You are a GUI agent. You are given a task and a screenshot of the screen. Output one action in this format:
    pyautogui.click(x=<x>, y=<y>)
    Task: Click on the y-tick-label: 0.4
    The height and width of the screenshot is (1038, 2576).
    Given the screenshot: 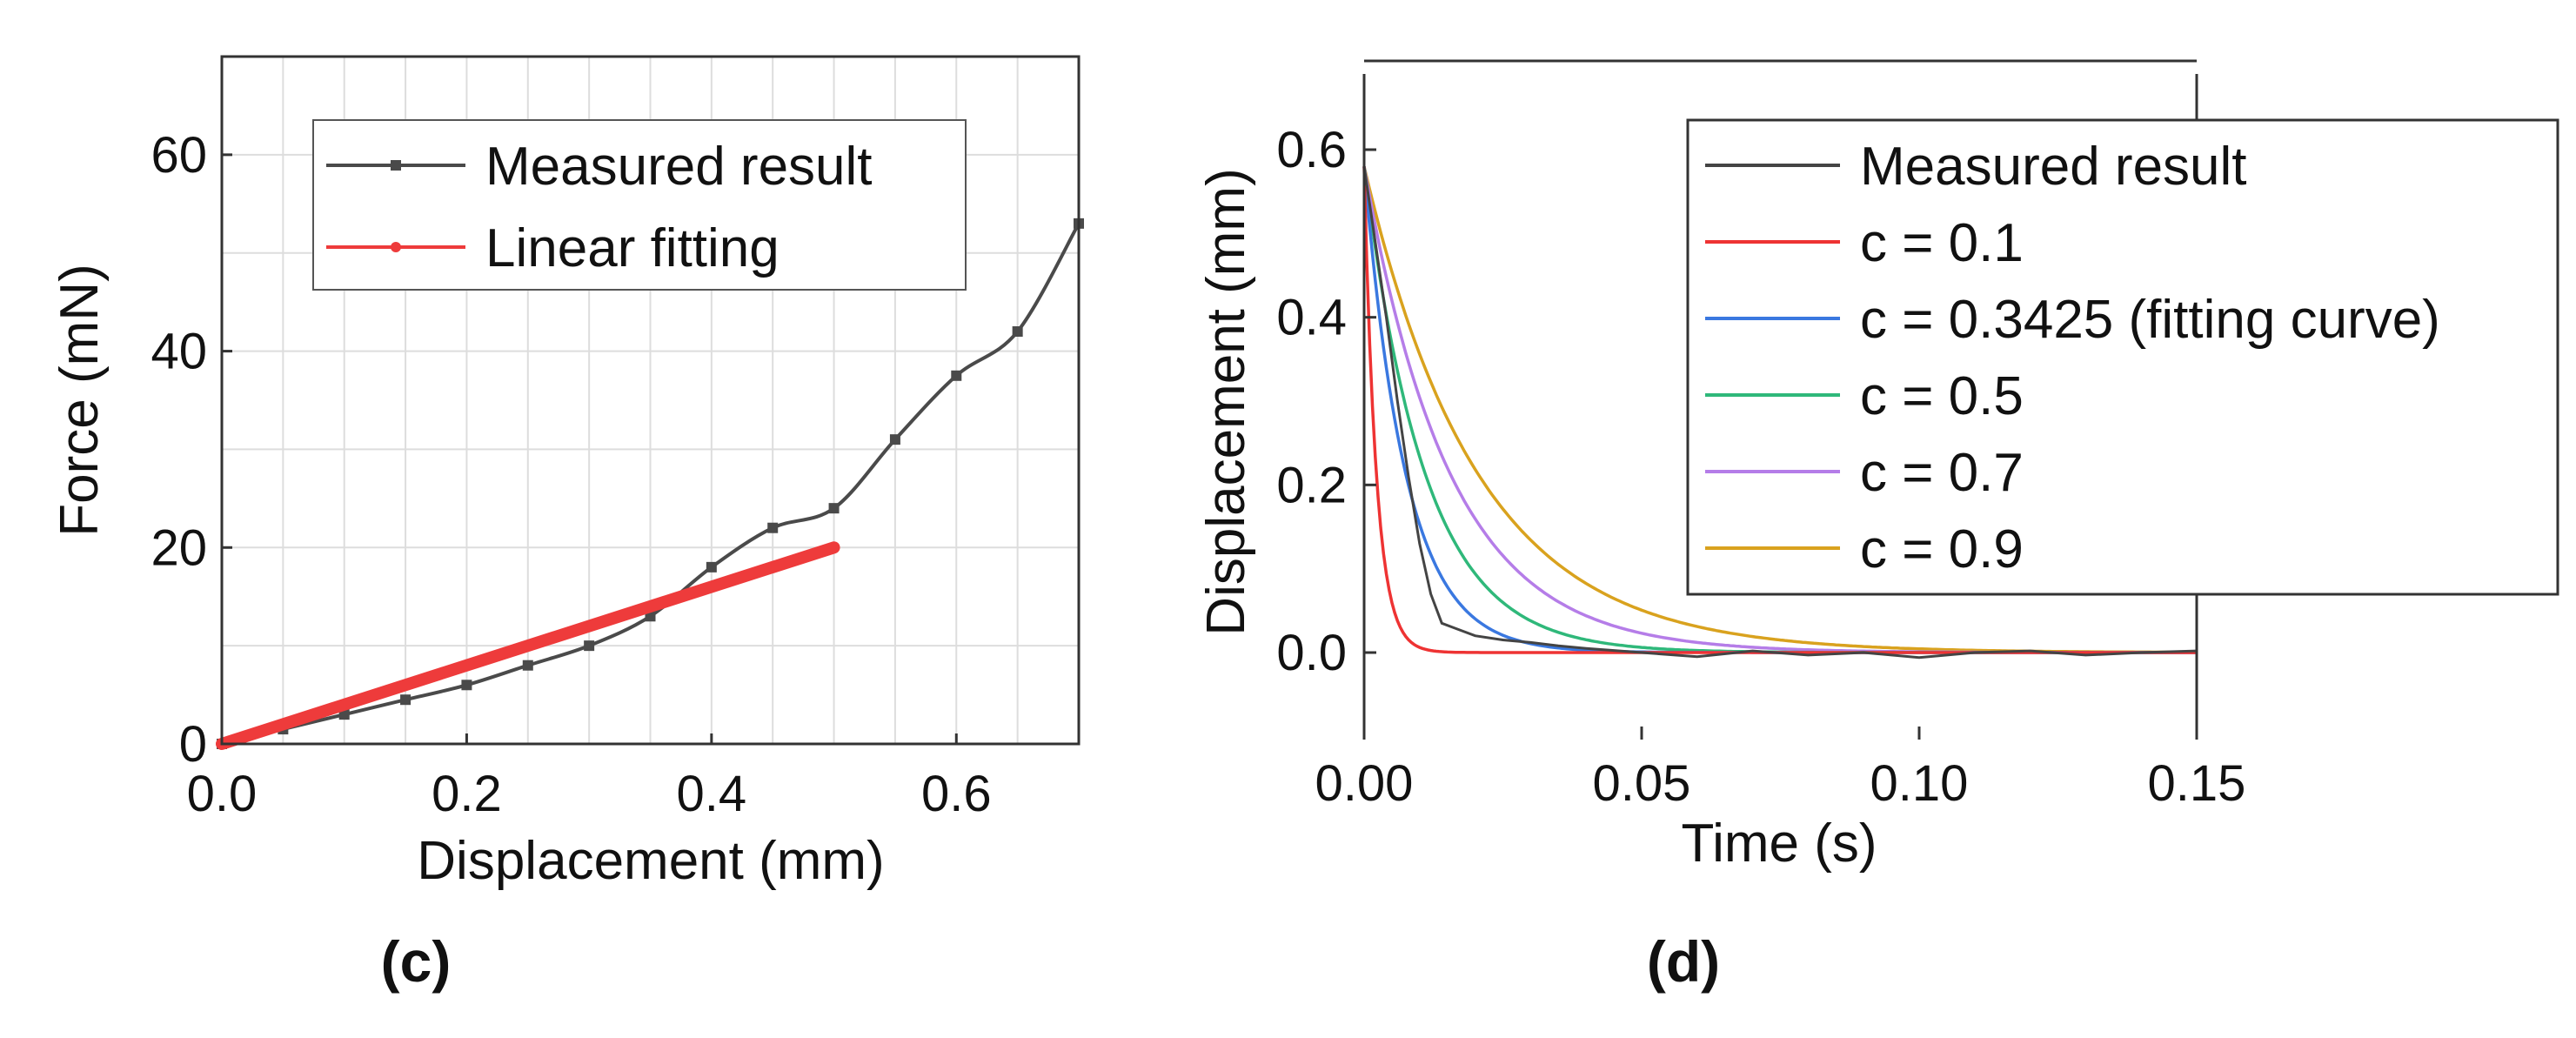 What is the action you would take?
    pyautogui.click(x=1311, y=318)
    